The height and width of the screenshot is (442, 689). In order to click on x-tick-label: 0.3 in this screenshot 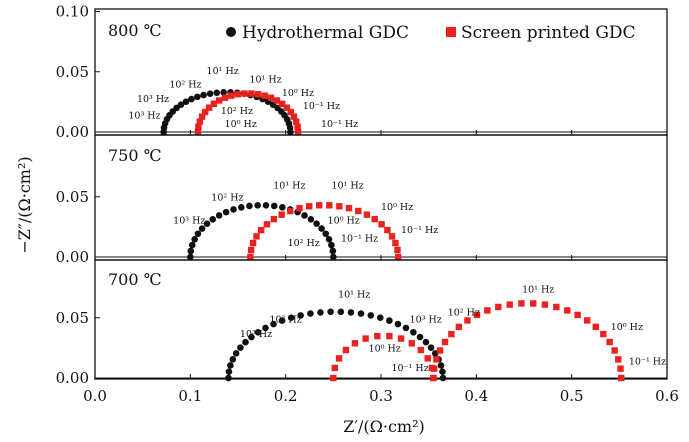, I will do `click(381, 396)`.